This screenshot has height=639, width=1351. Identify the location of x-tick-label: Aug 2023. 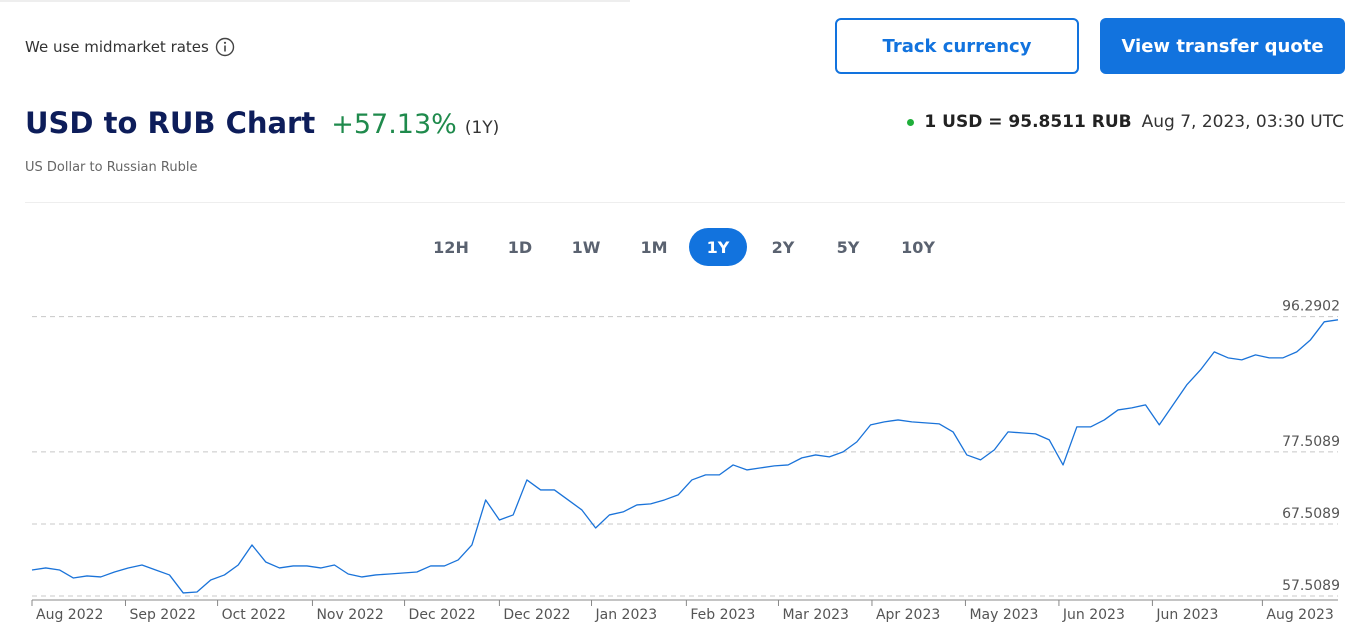
(1299, 615).